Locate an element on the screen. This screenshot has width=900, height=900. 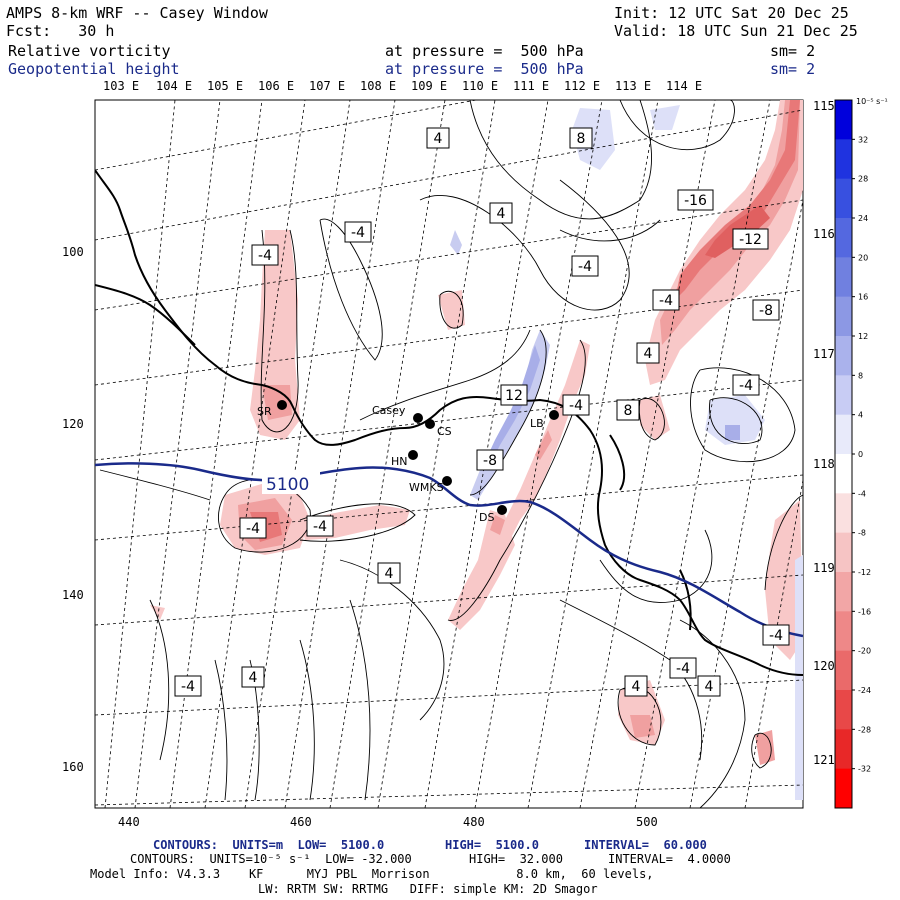
vort-label: -12 is located at coordinates (750, 240).